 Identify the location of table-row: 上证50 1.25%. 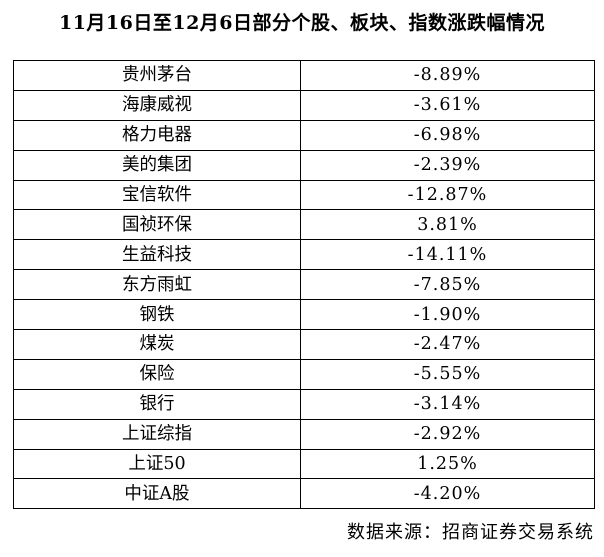
(304, 464).